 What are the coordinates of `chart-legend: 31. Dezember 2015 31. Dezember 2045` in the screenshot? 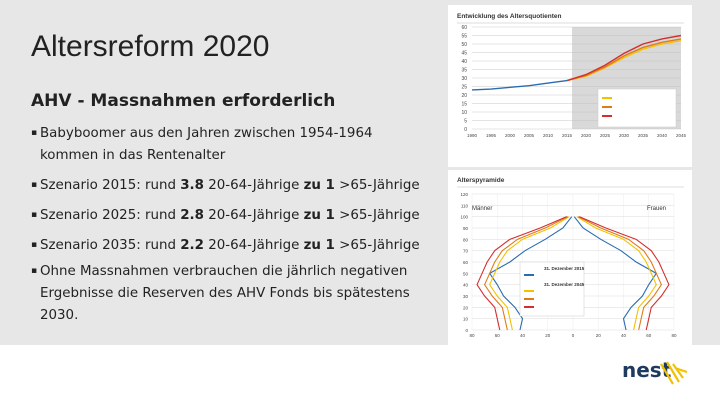 It's located at (552, 289).